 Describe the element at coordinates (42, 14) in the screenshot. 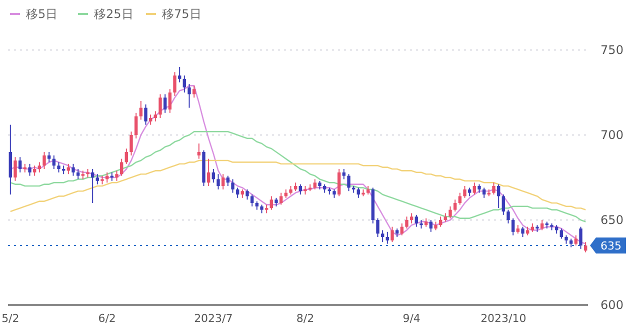

I see `legend-label: 移5日` at that location.